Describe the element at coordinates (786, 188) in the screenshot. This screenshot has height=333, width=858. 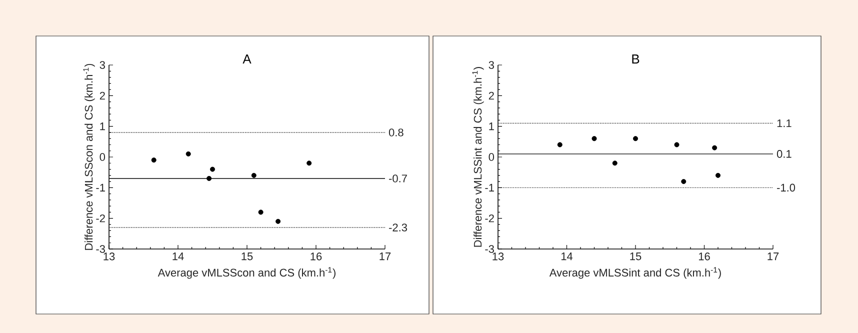
I see `ref-line-label: -1.0` at that location.